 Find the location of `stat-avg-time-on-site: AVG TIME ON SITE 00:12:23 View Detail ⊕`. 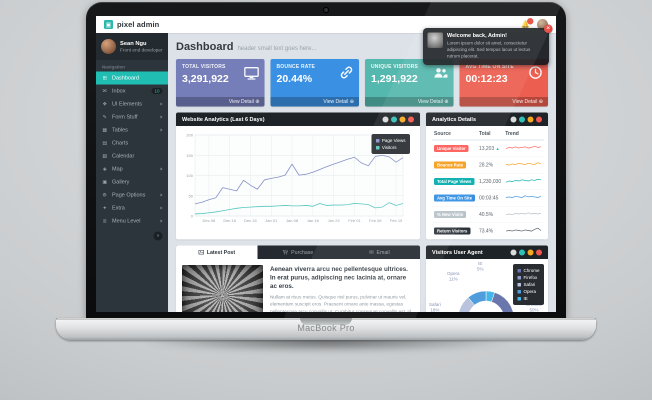

stat-avg-time-on-site: AVG TIME ON SITE 00:12:23 View Detail ⊕ is located at coordinates (503, 83).